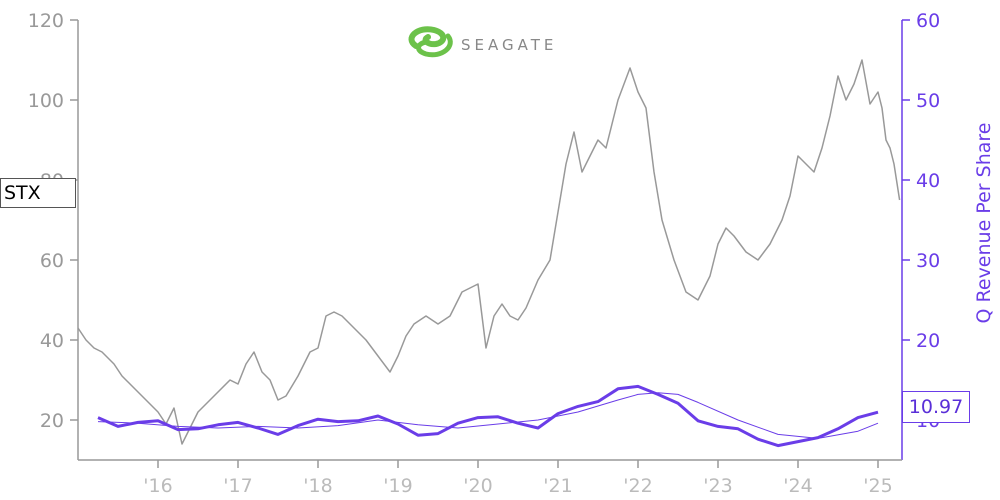  Describe the element at coordinates (797, 486) in the screenshot. I see `x-tick-label: '24` at that location.